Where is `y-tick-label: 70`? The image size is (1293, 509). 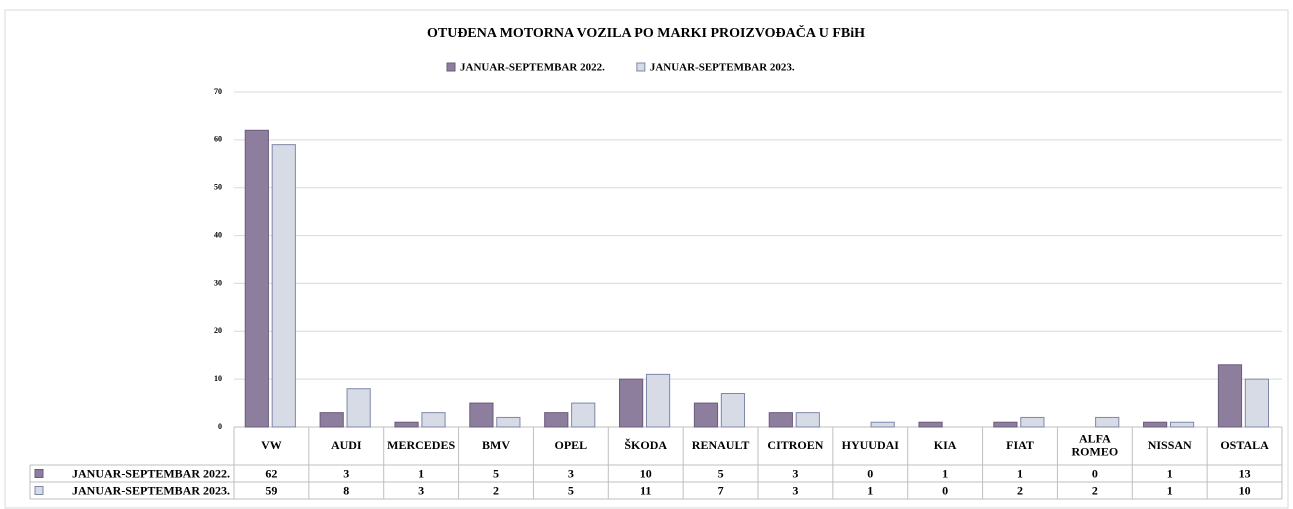 y-tick-label: 70 is located at coordinates (218, 91).